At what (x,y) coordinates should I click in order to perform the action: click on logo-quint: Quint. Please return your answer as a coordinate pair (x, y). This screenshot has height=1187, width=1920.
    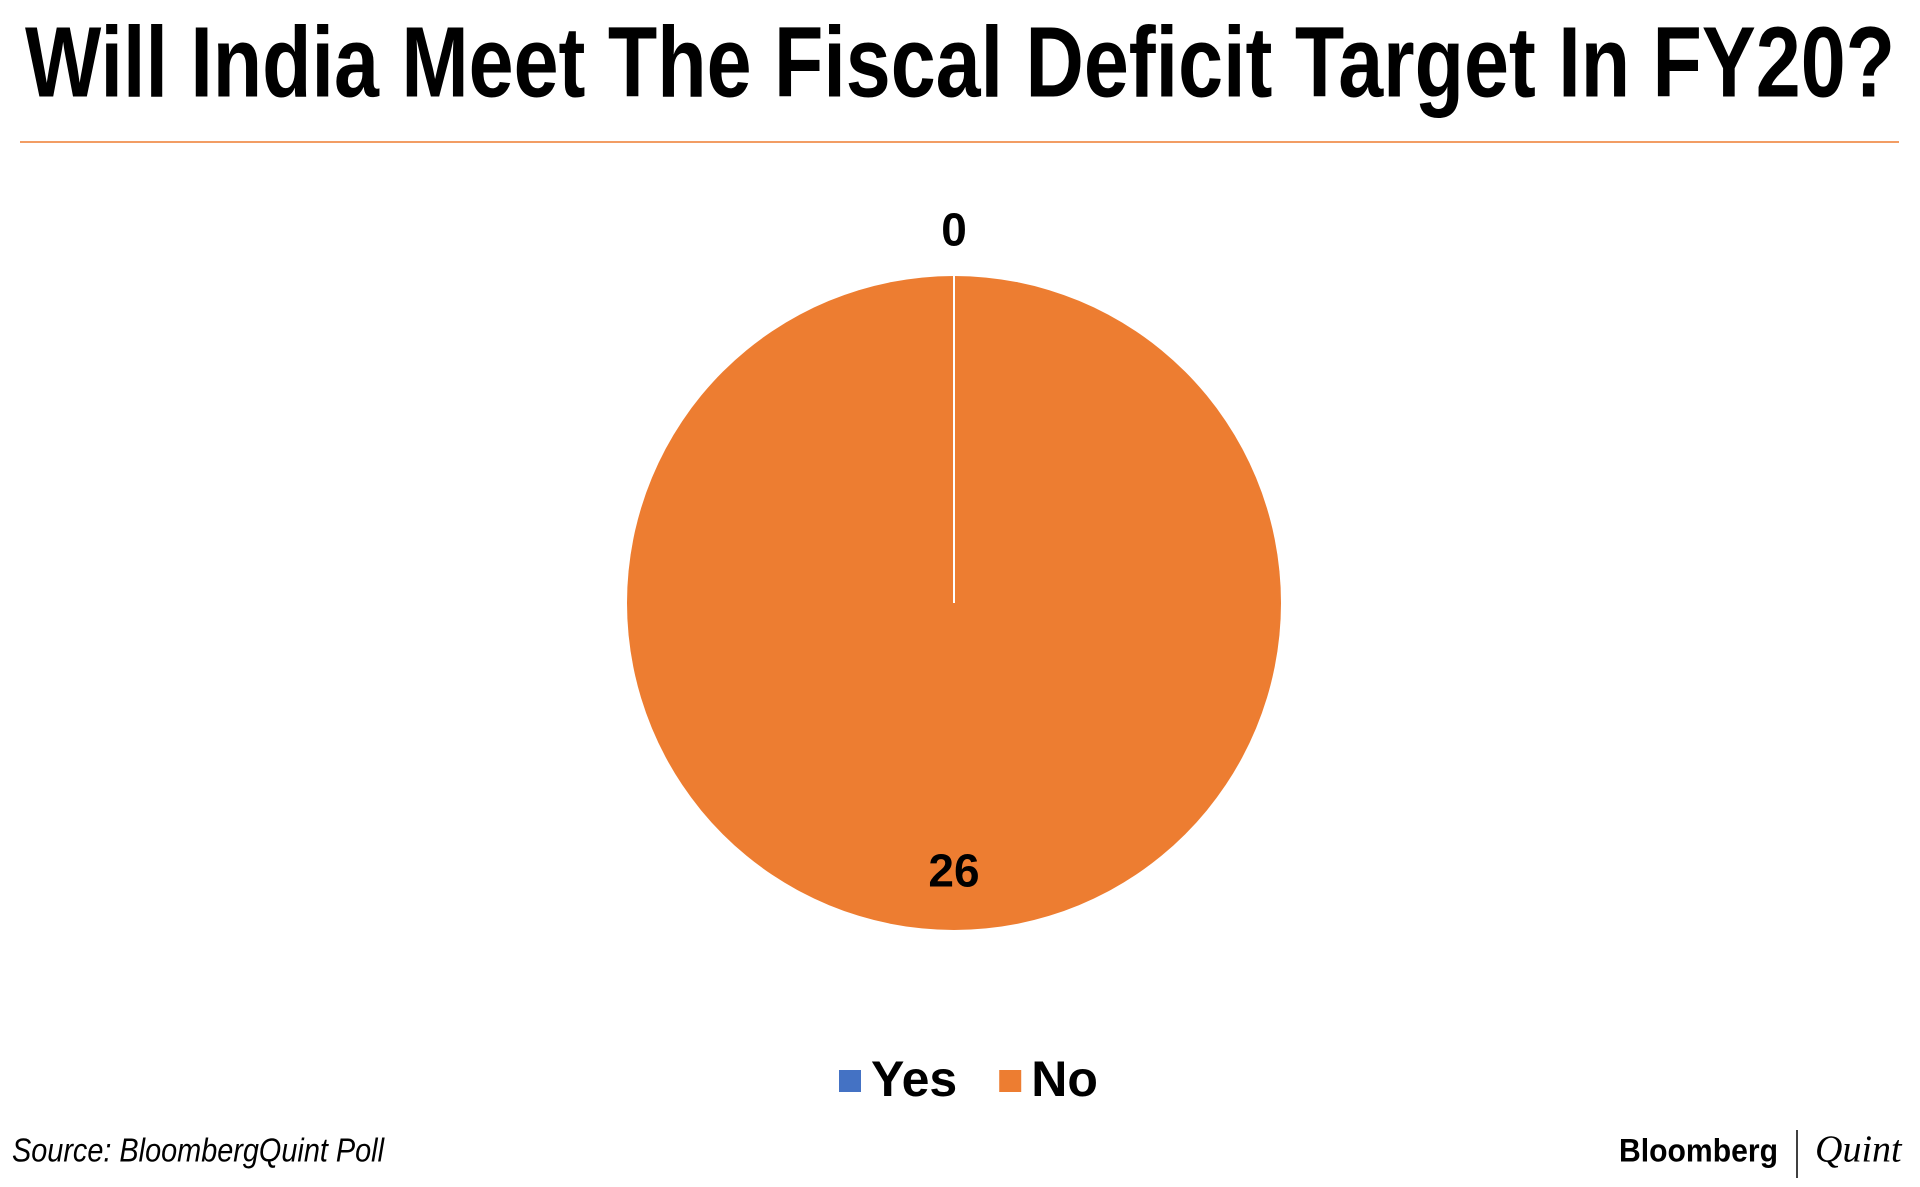
    Looking at the image, I should click on (1859, 1150).